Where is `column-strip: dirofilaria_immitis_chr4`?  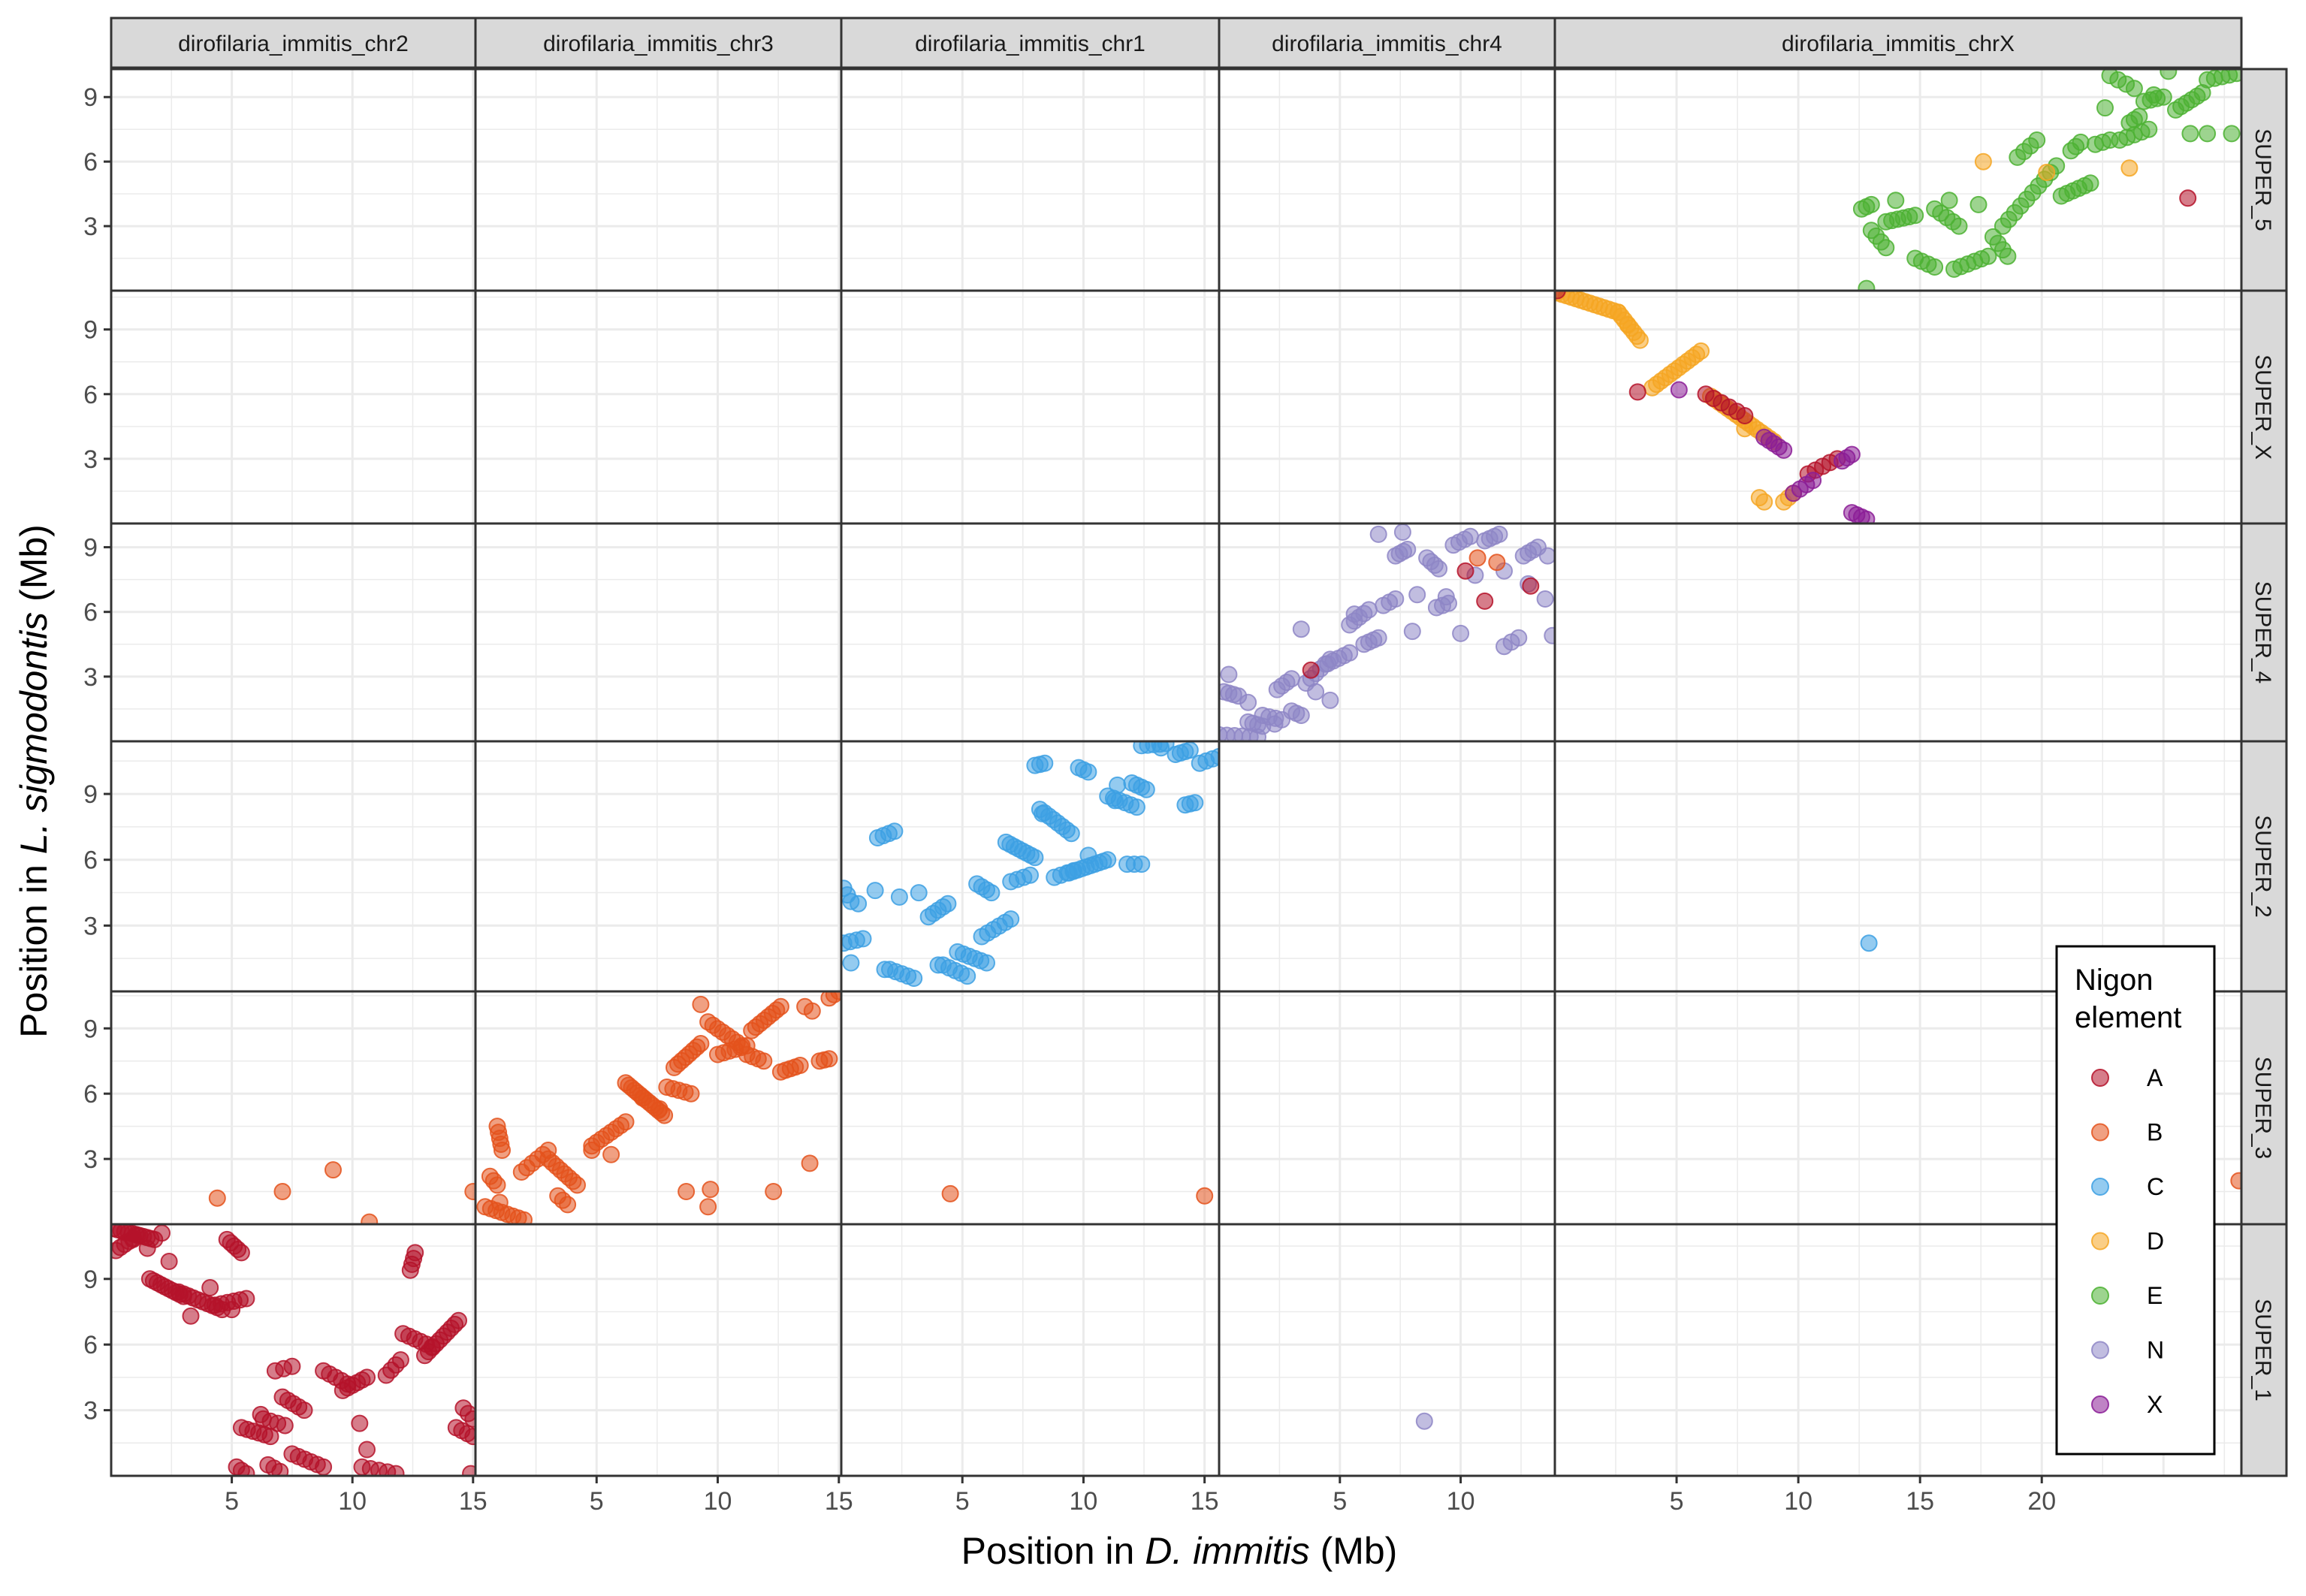
column-strip: dirofilaria_immitis_chr4 is located at coordinates (1387, 43).